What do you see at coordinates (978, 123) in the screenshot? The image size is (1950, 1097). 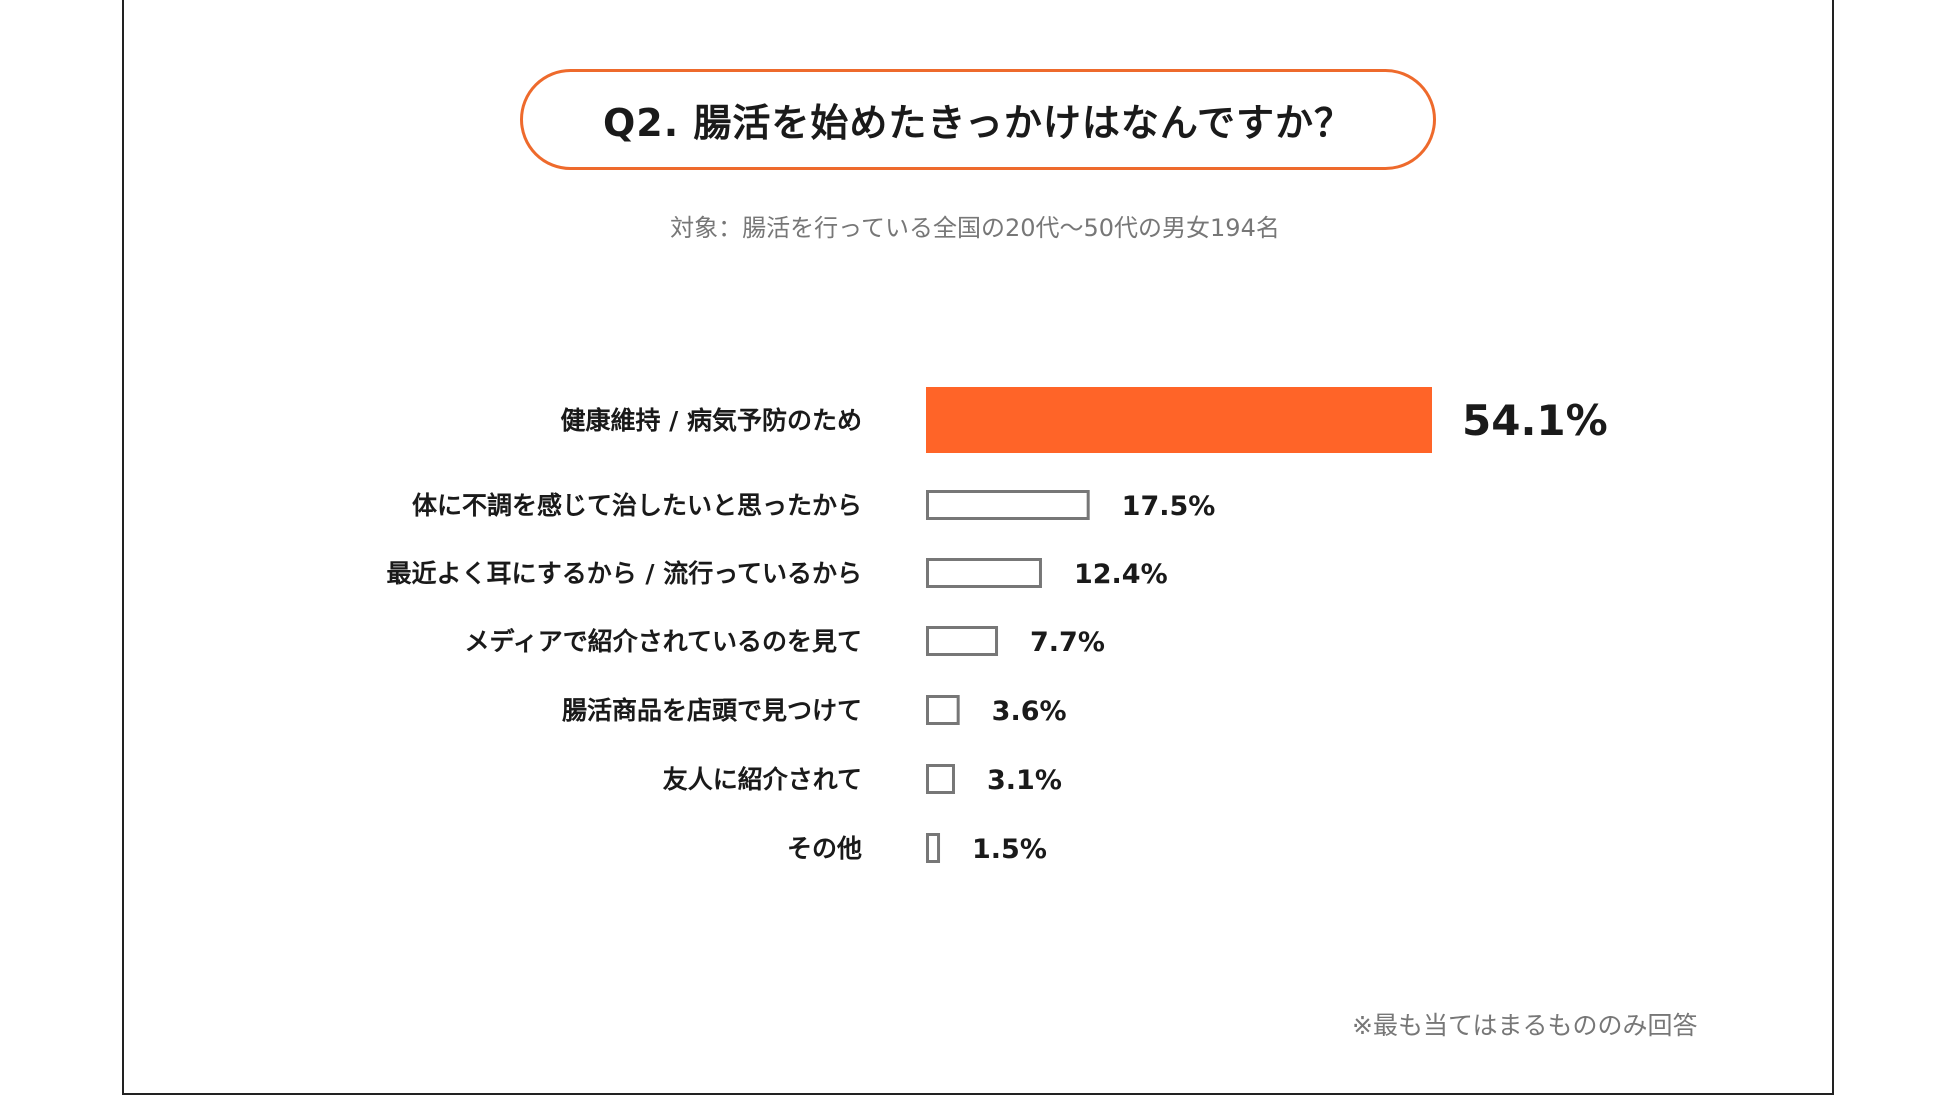 I see `question-title: Q2. 腸活を始めたきっかけはなんですか？` at bounding box center [978, 123].